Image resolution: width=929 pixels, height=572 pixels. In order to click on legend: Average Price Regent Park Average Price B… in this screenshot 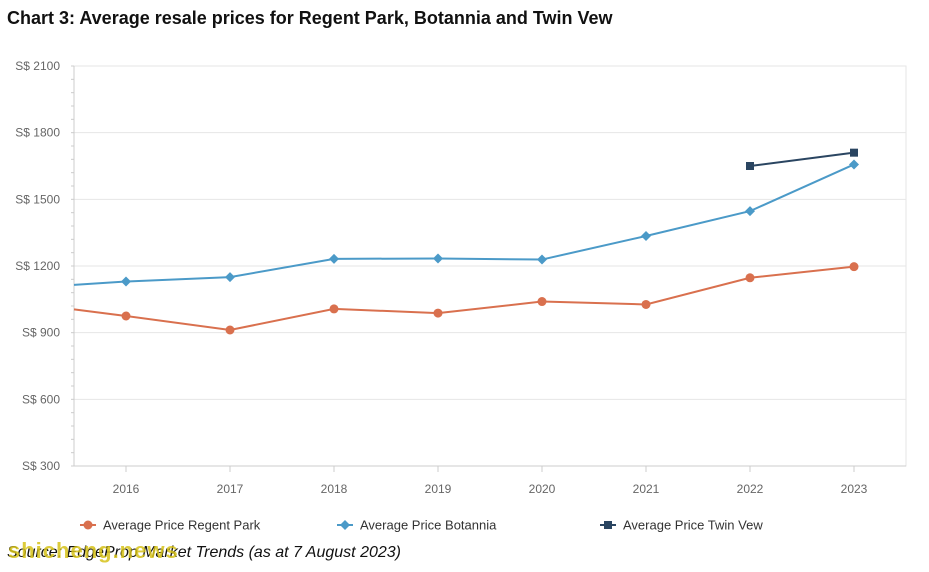, I will do `click(421, 525)`.